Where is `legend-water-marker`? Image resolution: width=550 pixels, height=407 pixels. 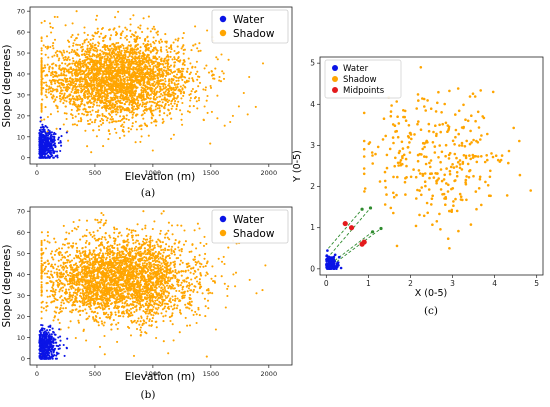 legend-water-marker is located at coordinates (223, 19).